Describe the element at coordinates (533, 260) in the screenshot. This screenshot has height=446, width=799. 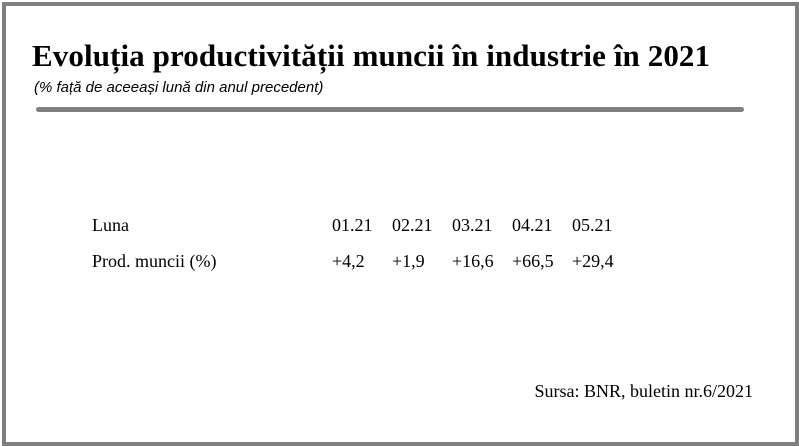
I see `value-cell: +66,5` at that location.